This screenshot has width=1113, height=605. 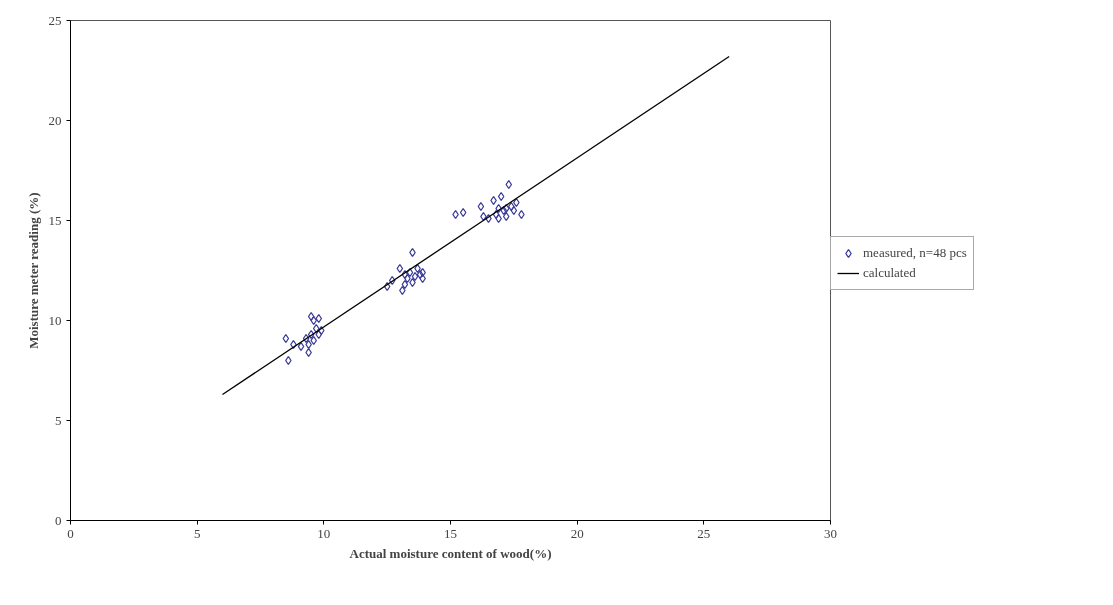 I want to click on y-axis-title: Moisture meter reading (%), so click(x=33, y=270).